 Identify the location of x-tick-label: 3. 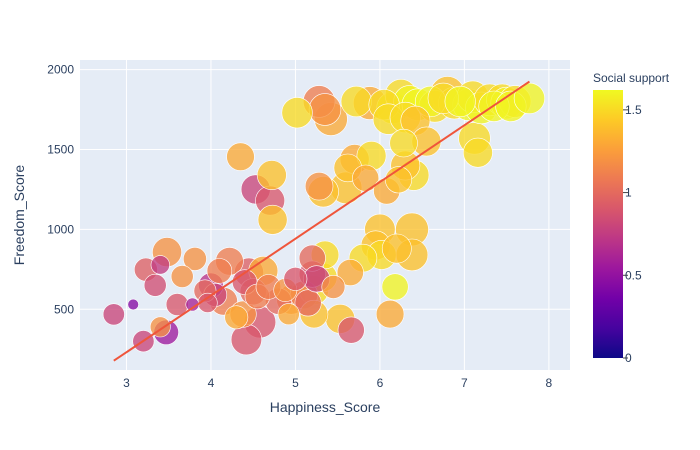
(126, 383).